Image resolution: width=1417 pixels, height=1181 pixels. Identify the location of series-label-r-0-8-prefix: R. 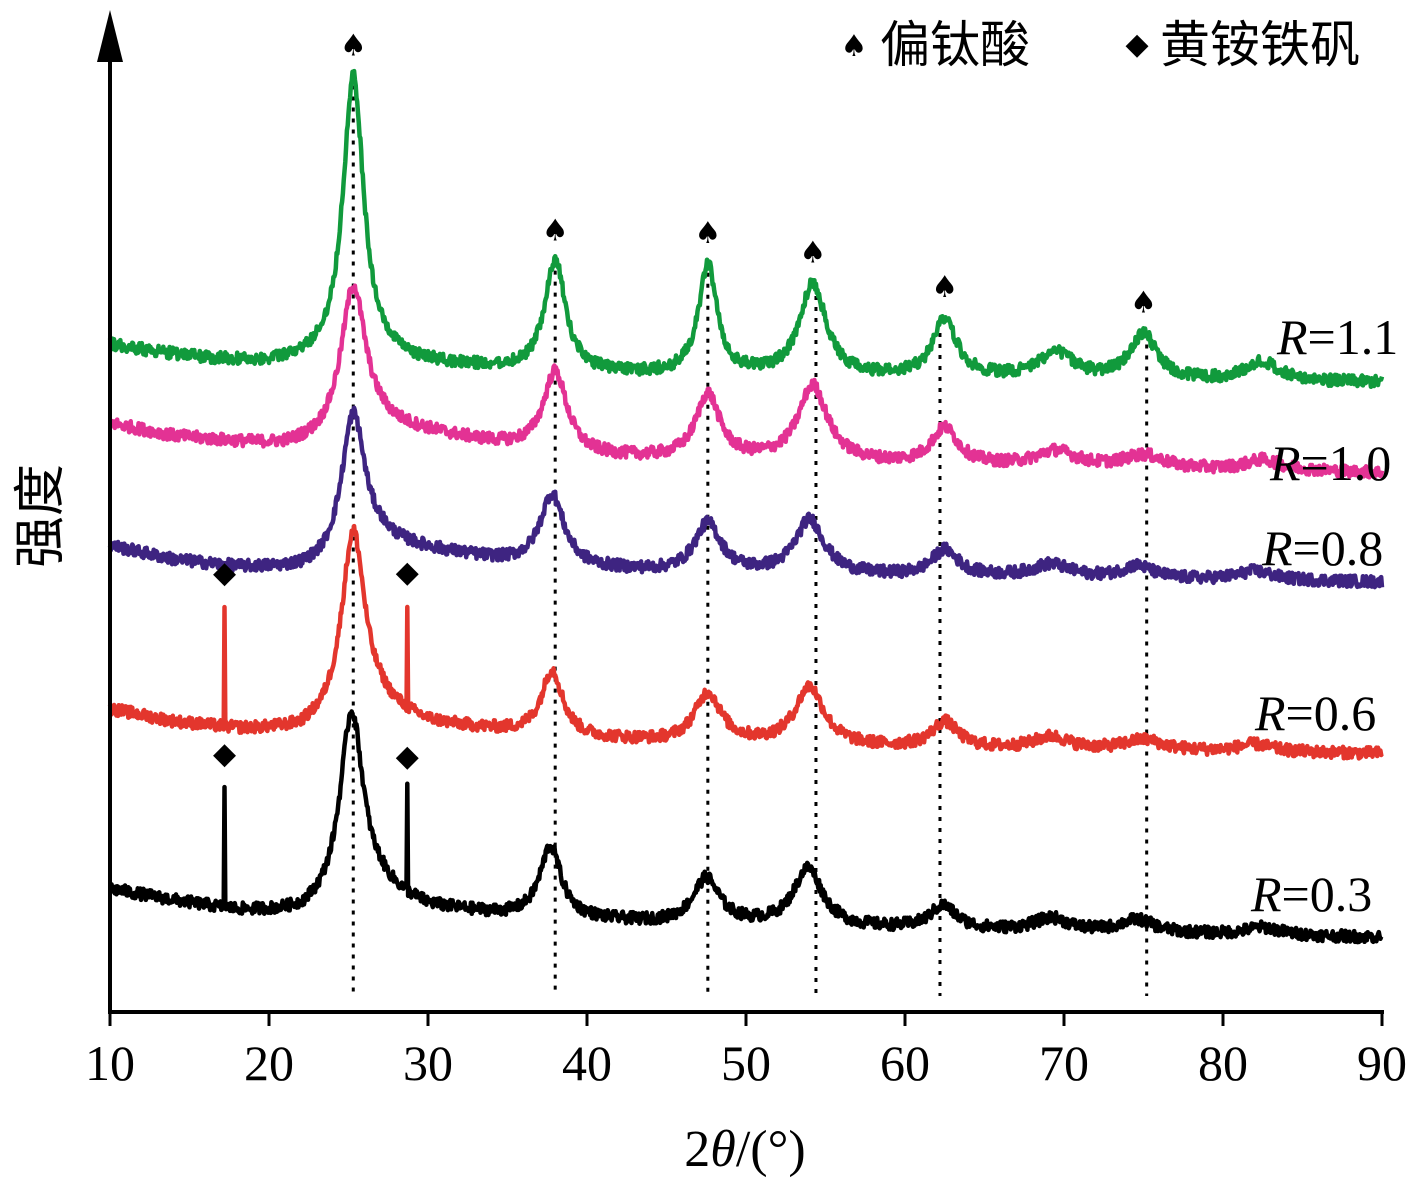
(1277, 548).